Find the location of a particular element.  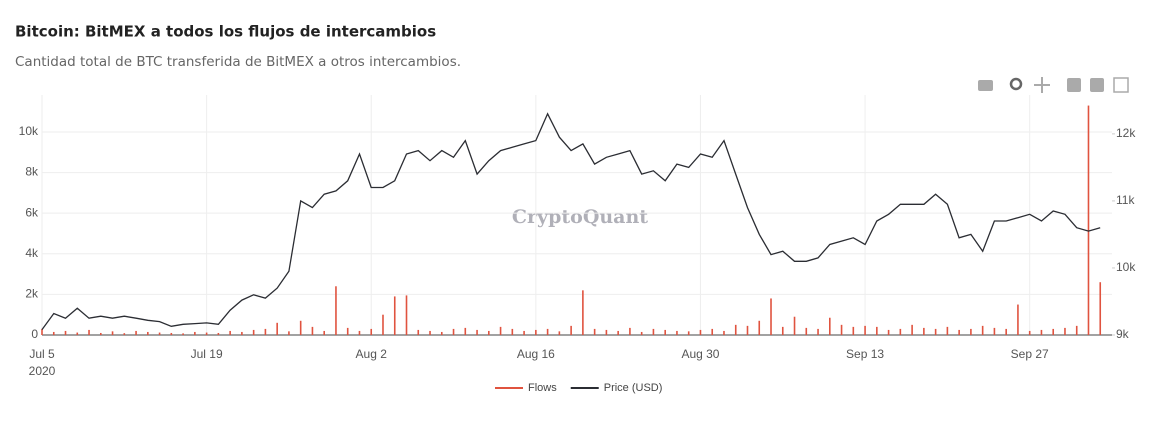

x-tick-label: Sep 13 is located at coordinates (865, 354).